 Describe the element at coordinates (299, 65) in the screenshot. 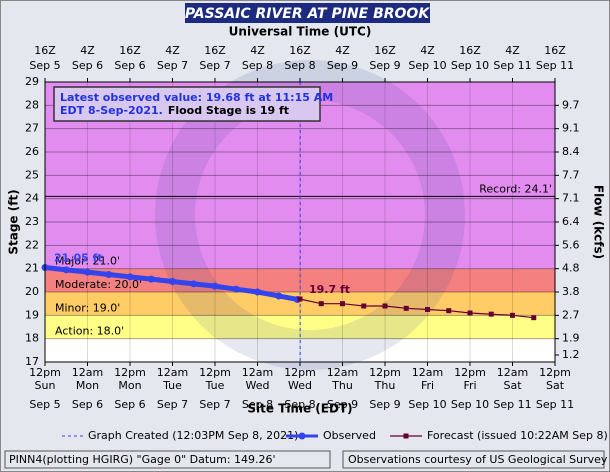

I see `top-tick-date: Sep 8` at that location.